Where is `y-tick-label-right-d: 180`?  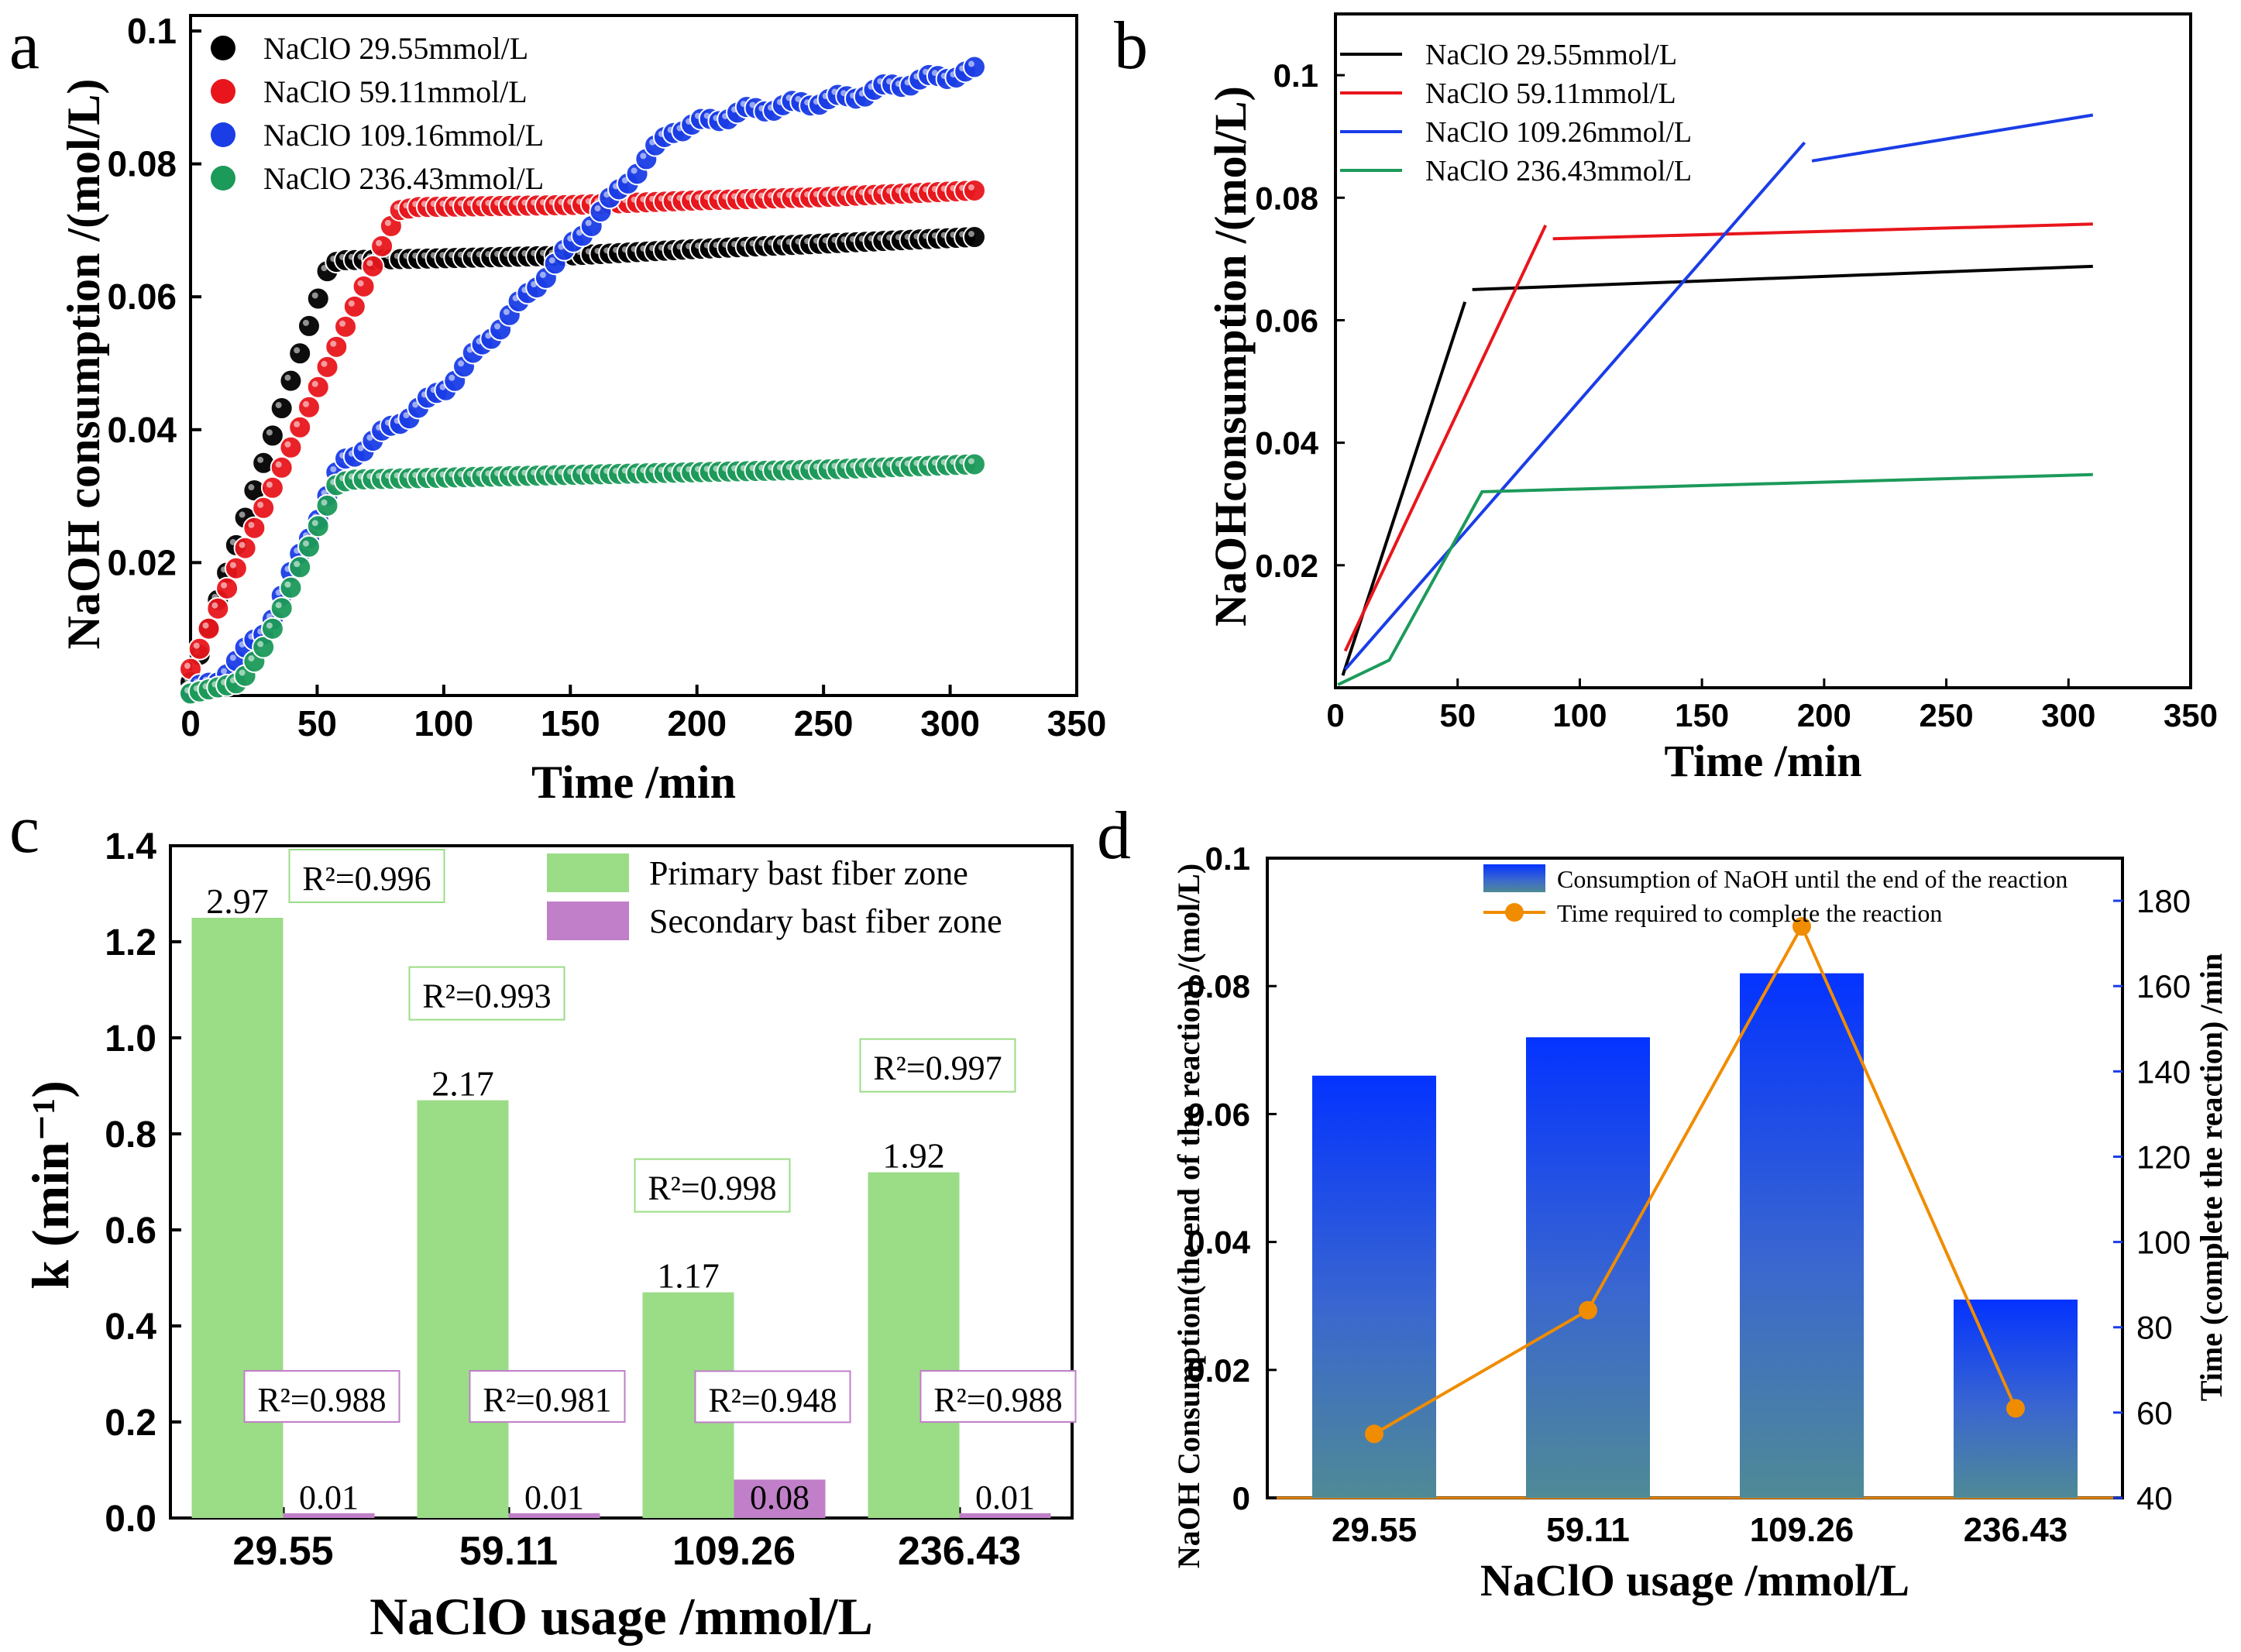
y-tick-label-right-d: 180 is located at coordinates (2163, 901).